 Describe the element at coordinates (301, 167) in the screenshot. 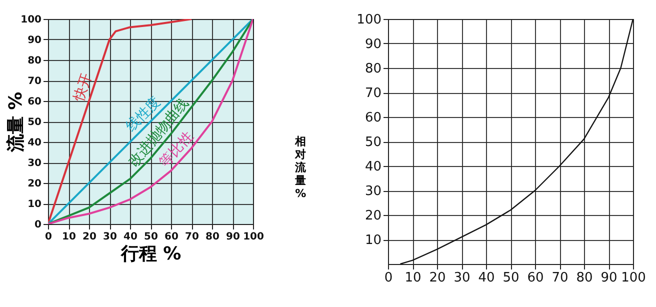

I see `y-axis-title: 相对流量%` at that location.